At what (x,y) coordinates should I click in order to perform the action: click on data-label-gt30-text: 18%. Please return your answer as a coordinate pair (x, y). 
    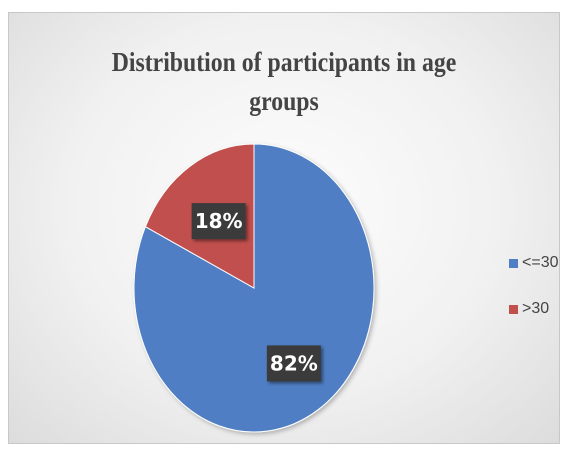
    Looking at the image, I should click on (219, 221).